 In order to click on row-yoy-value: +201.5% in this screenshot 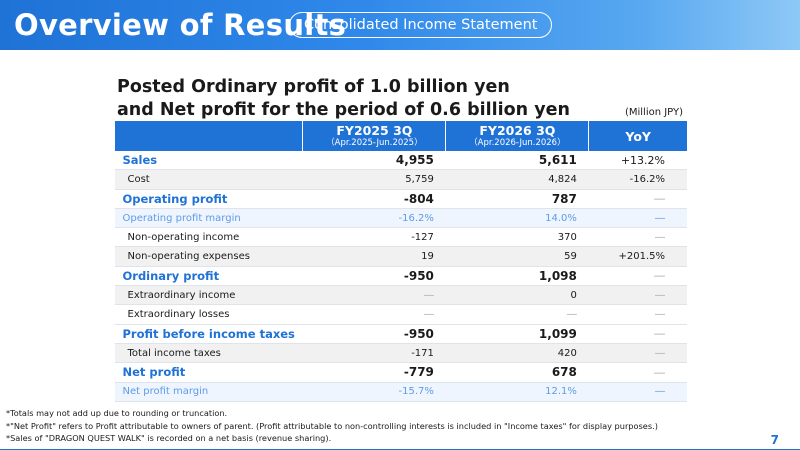, I will do `click(637, 256)`.